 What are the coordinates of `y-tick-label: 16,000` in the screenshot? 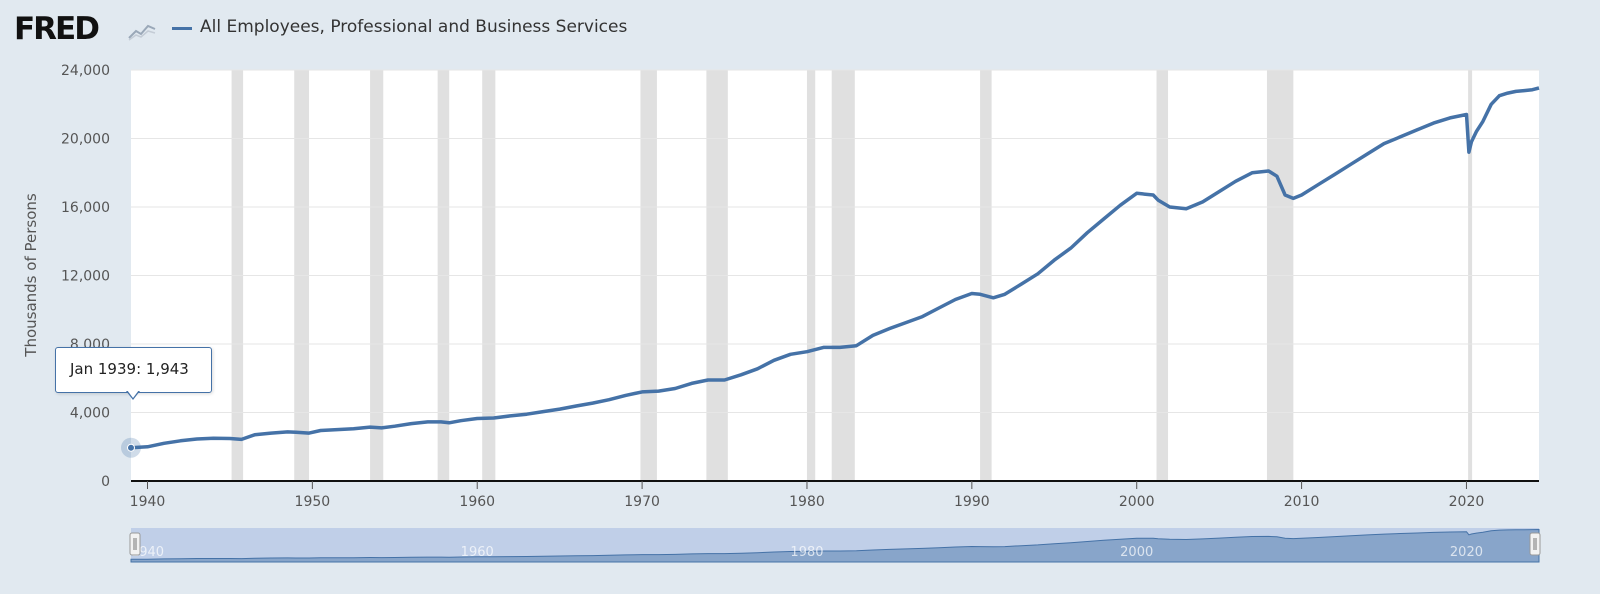 It's located at (85, 208).